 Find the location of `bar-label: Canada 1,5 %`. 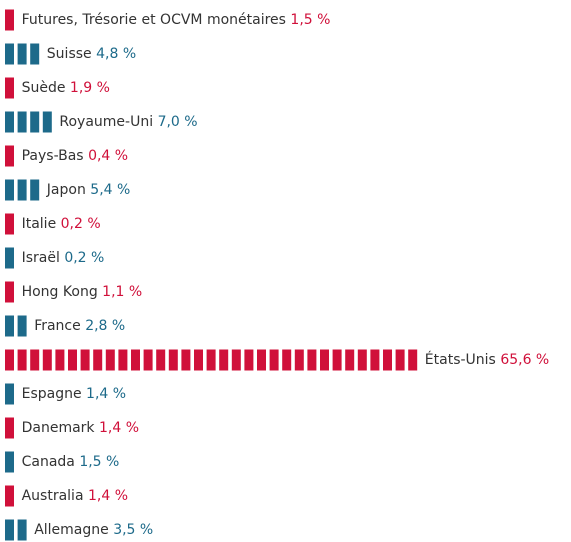

bar-label: Canada 1,5 % is located at coordinates (71, 462).